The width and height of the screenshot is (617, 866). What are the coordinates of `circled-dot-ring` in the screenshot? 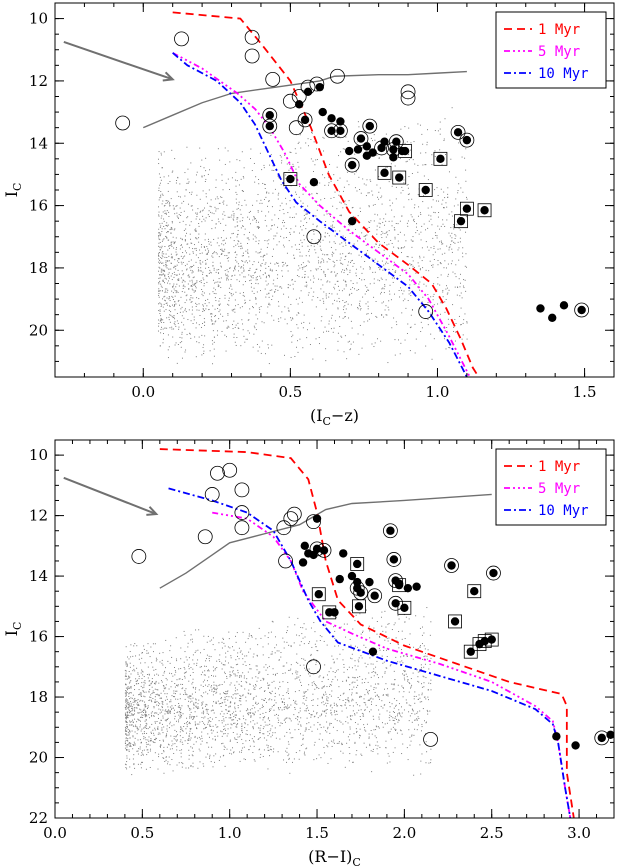 It's located at (270, 126).